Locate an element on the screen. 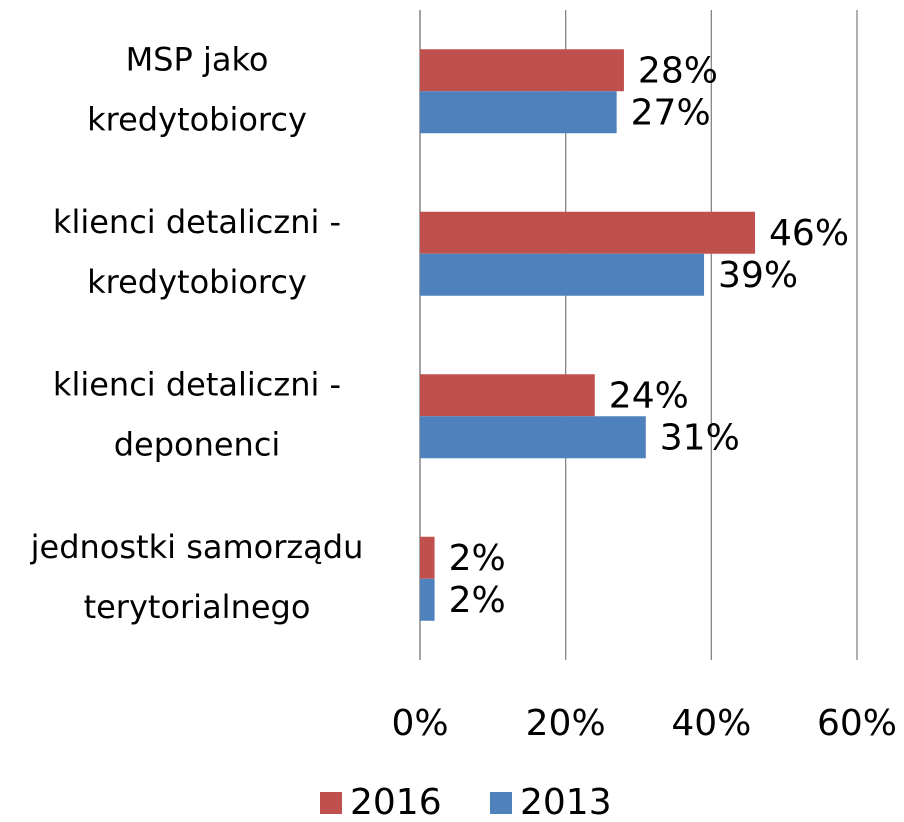 The image size is (904, 822). category-label: jednostki samorządu is located at coordinates (197, 547).